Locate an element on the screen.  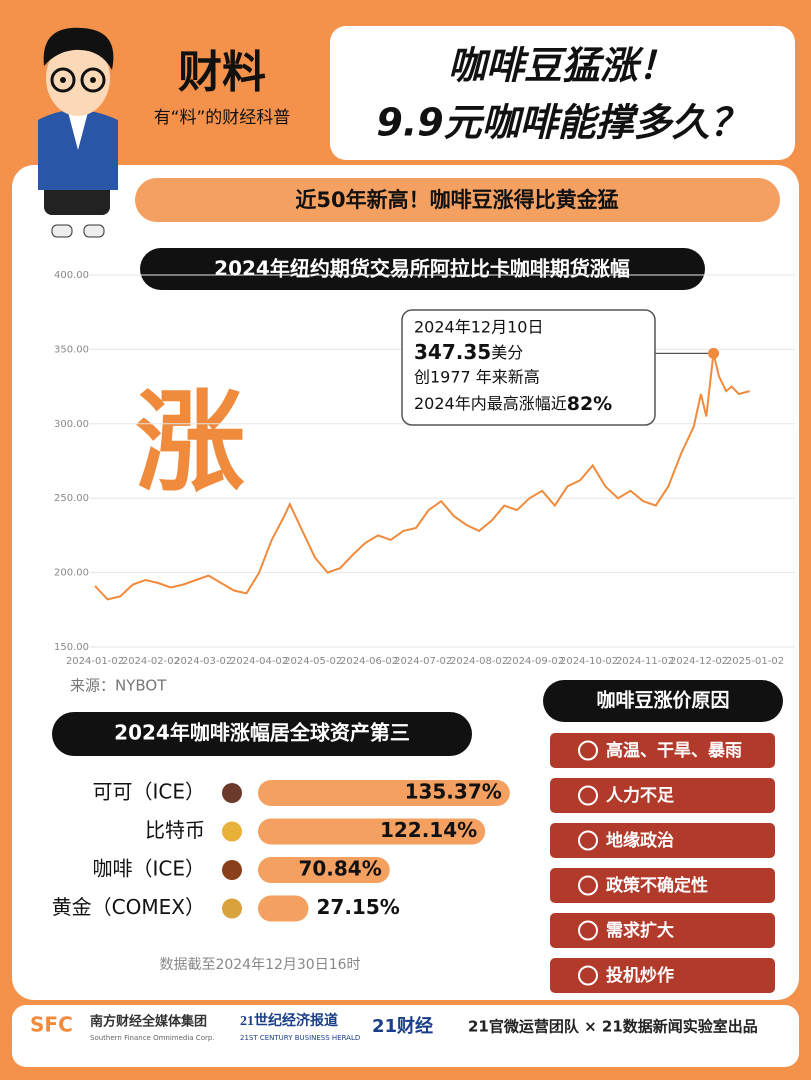
x-tick-label: 2024-10-02 is located at coordinates (589, 661).